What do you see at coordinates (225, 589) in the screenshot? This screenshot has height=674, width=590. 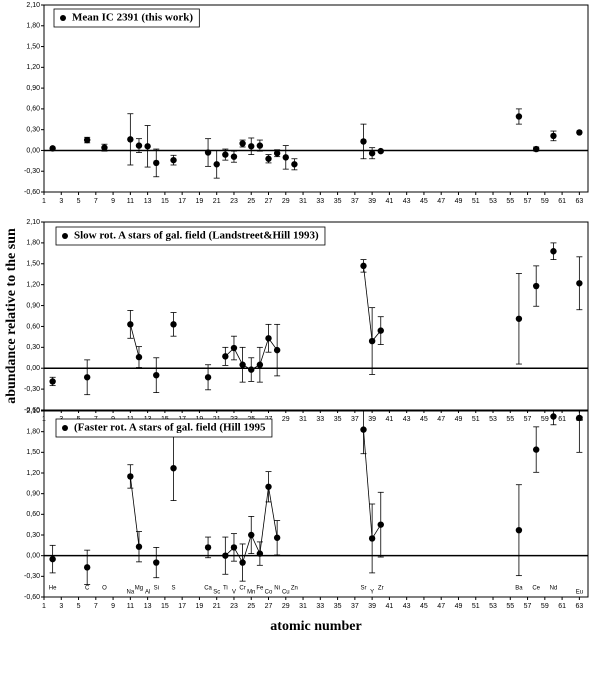 I see `element-label: Ti` at bounding box center [225, 589].